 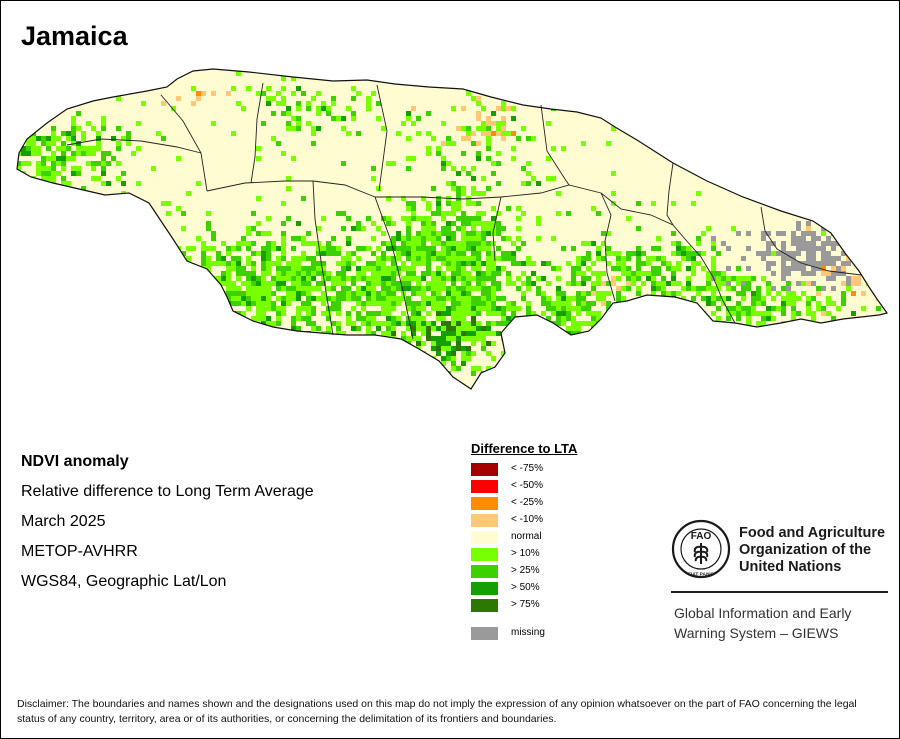 I want to click on legend-label: > 75%, so click(x=525, y=604).